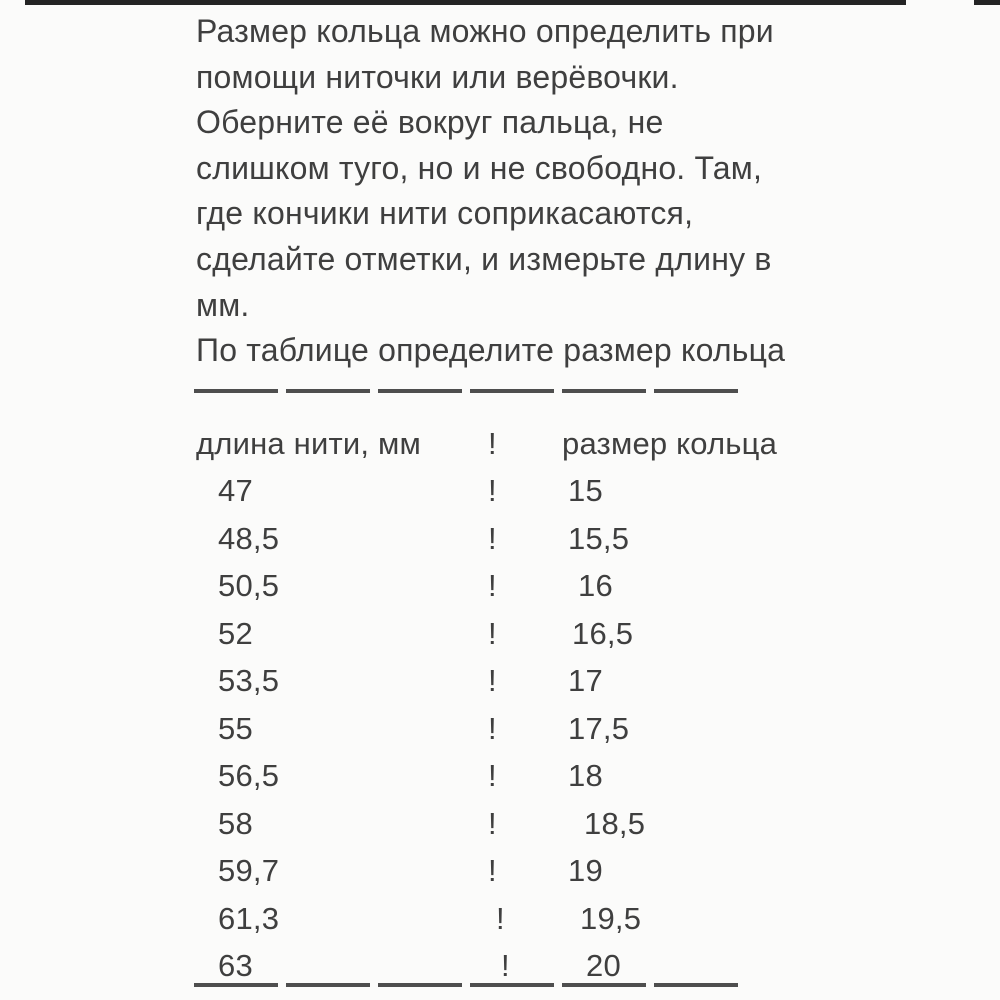 The width and height of the screenshot is (1000, 1000). Describe the element at coordinates (546, 729) in the screenshot. I see `table-row: 55 ! 17,5` at that location.